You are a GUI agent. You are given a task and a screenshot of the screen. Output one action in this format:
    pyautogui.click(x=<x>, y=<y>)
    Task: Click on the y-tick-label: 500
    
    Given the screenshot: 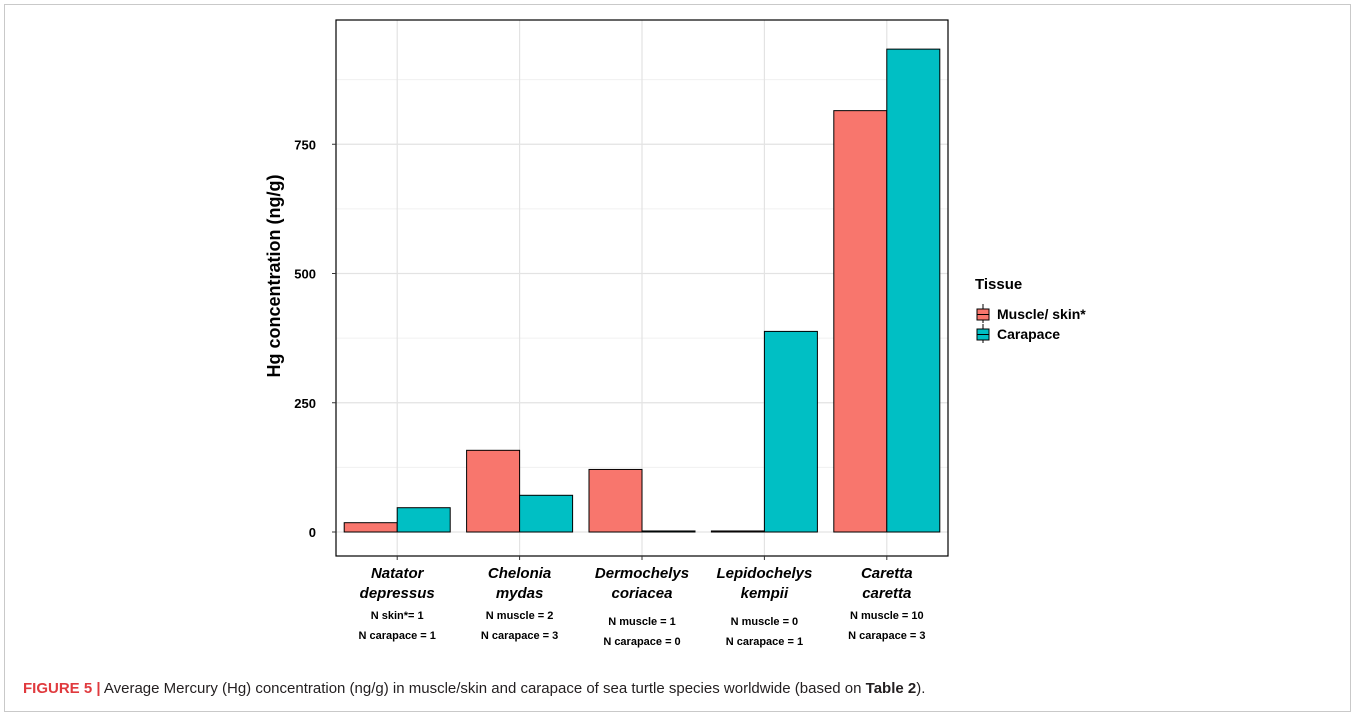 What is the action you would take?
    pyautogui.click(x=305, y=274)
    